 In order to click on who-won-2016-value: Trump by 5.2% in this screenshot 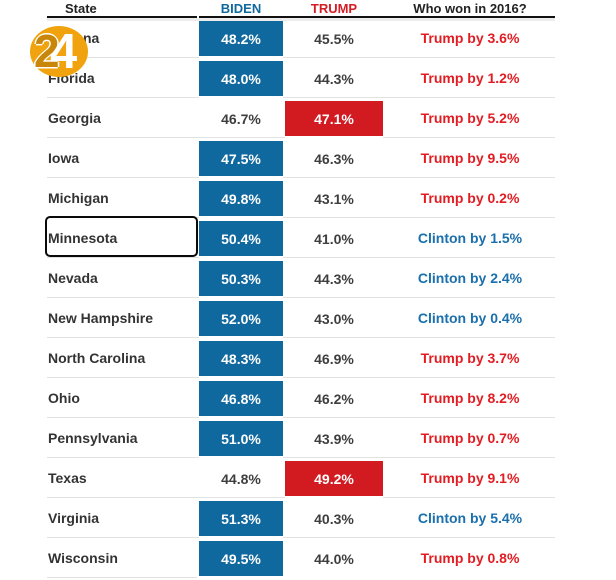, I will do `click(470, 117)`.